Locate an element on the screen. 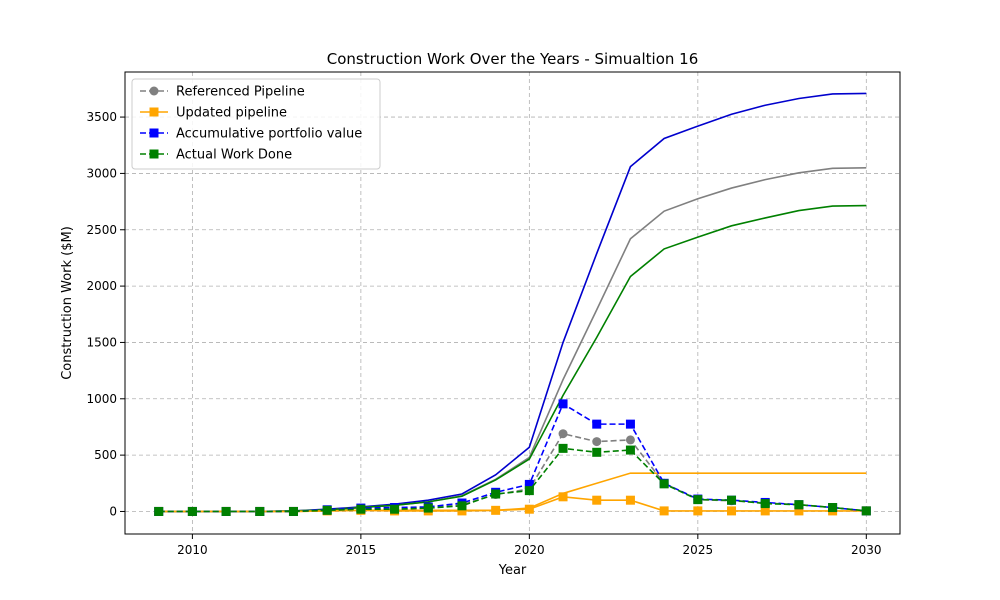 This screenshot has height=600, width=1000. y-tick-label: 500 is located at coordinates (105, 455).